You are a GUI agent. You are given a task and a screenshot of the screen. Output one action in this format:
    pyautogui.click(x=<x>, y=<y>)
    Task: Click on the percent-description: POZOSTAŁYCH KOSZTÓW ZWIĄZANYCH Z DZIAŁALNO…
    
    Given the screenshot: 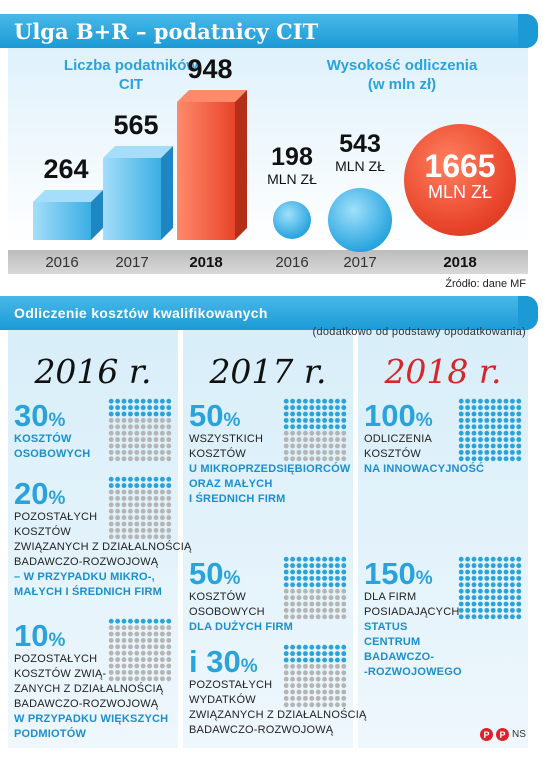 What is the action you would take?
    pyautogui.click(x=103, y=555)
    